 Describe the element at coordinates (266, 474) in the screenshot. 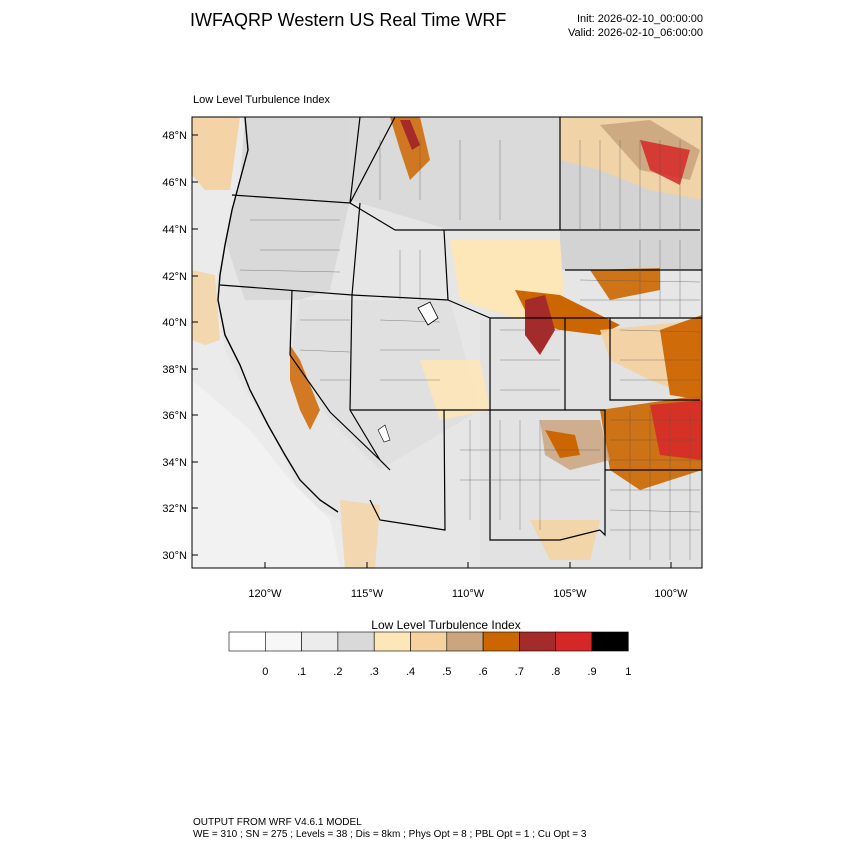

I see `ocean-light-area` at that location.